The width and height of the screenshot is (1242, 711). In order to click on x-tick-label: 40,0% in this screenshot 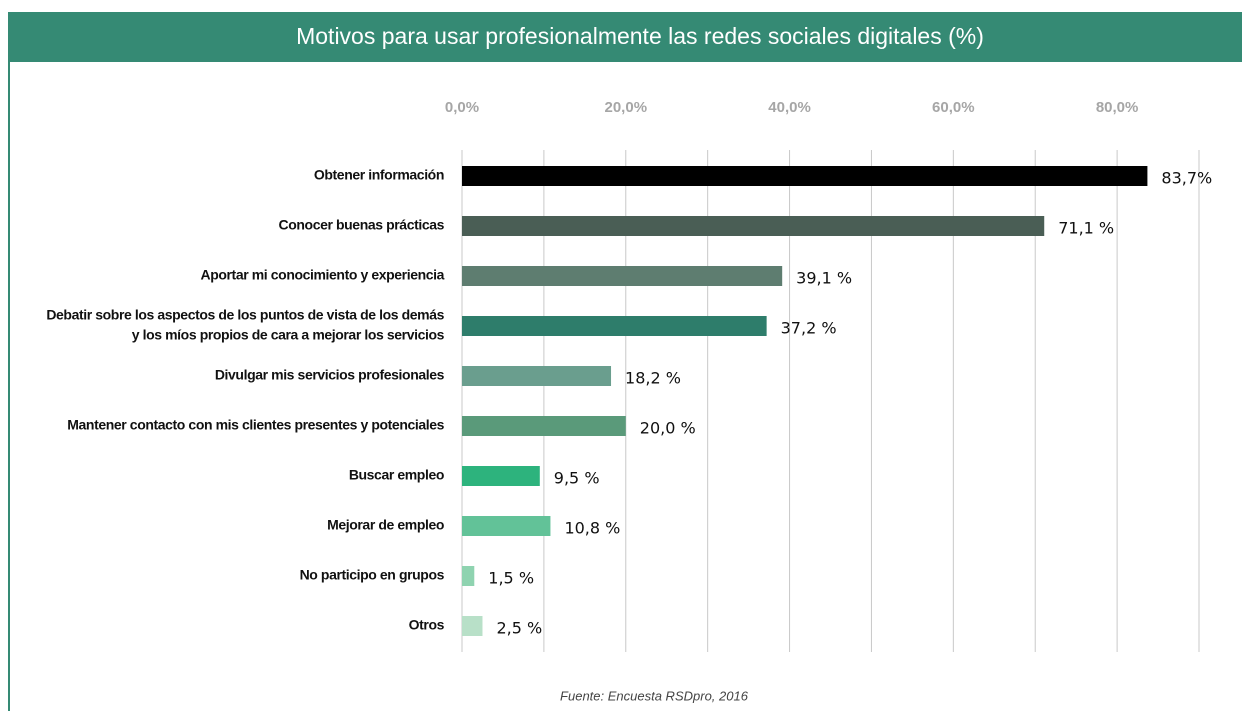, I will do `click(789, 107)`.